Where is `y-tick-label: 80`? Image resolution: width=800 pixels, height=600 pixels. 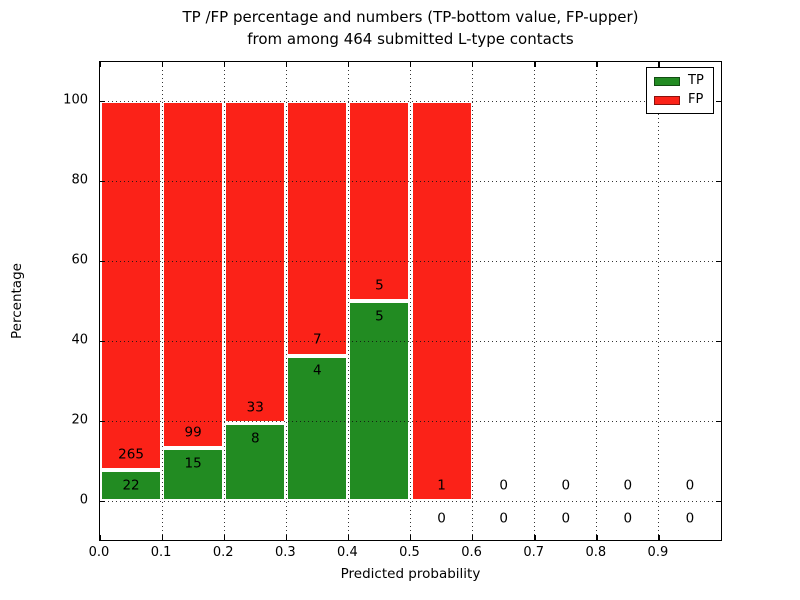 y-tick-label: 80 is located at coordinates (79, 180).